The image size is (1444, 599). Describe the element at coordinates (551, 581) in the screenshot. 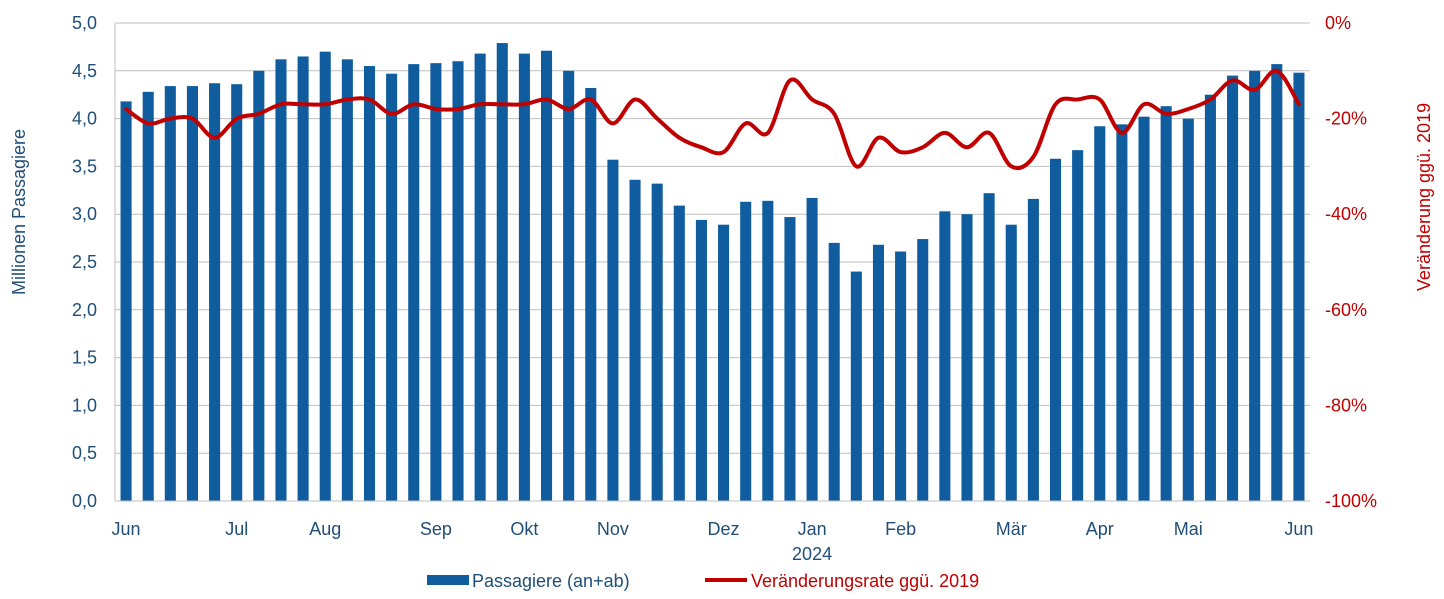

I see `legend-label-passagiere: Passagiere (an+ab)` at that location.